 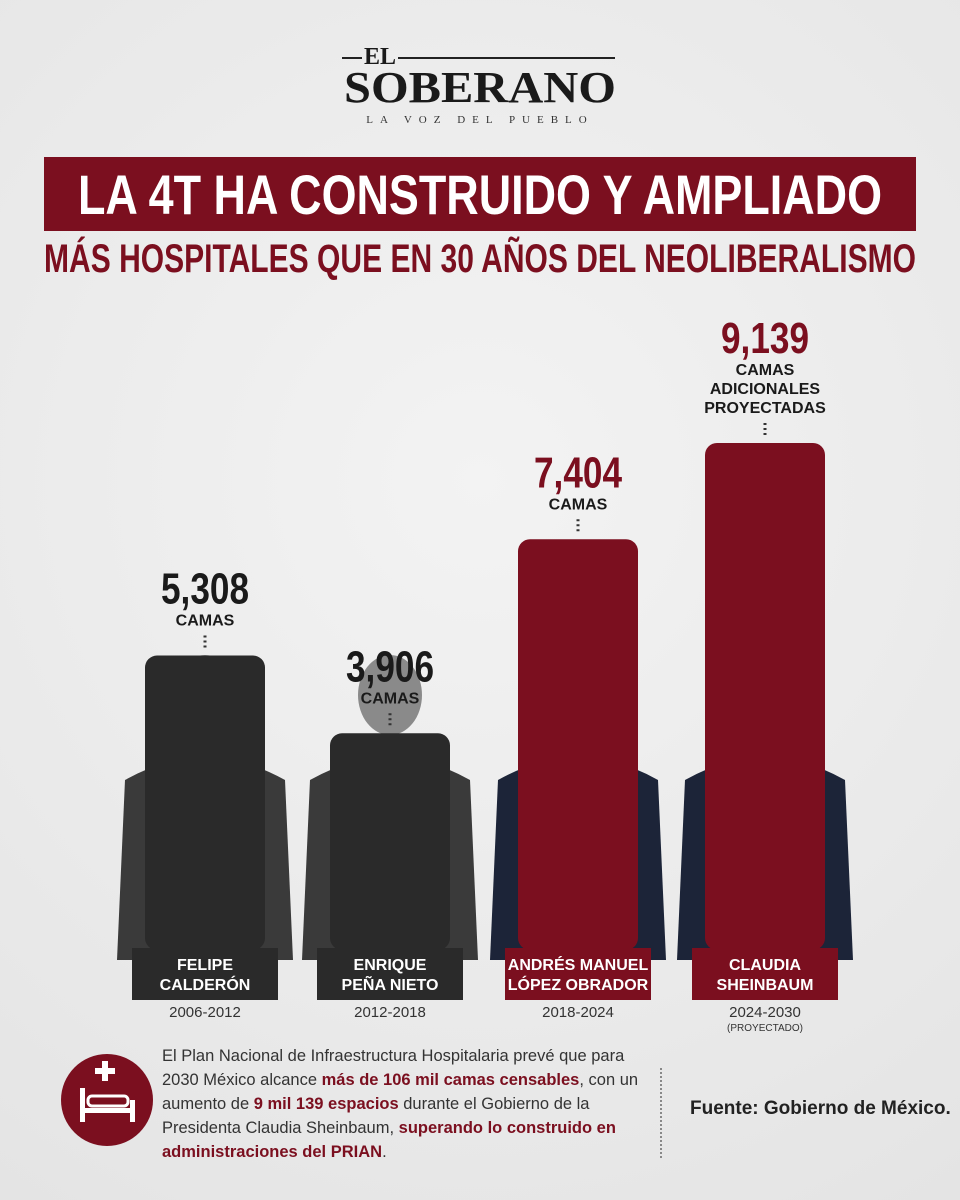 What do you see at coordinates (390, 1012) in the screenshot?
I see `period-label: 2012-2018` at bounding box center [390, 1012].